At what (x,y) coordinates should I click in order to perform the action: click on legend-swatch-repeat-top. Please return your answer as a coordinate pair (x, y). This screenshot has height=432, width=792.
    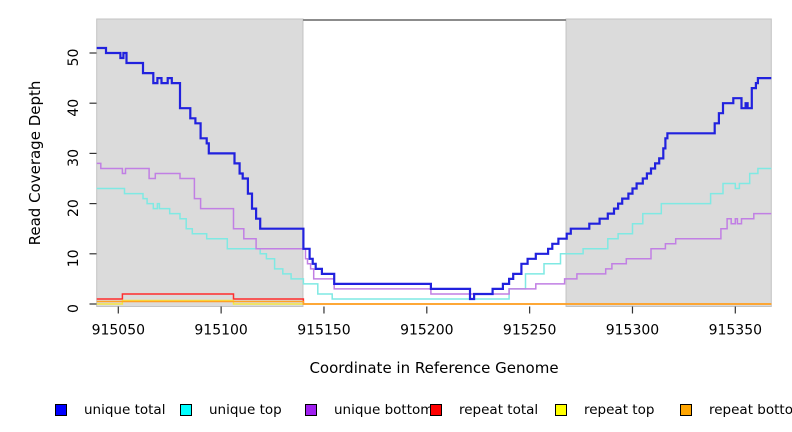
    Looking at the image, I should click on (561, 410).